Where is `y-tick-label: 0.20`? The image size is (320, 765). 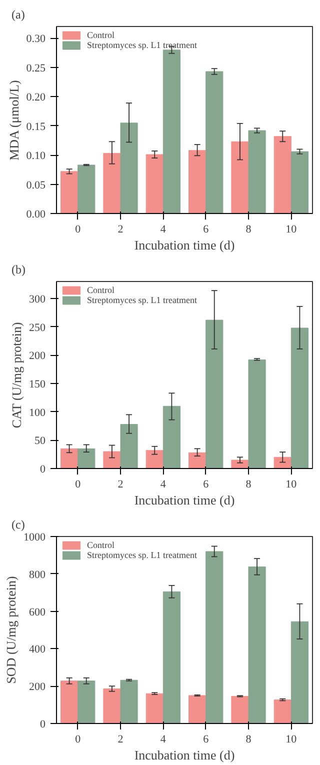
y-tick-label: 0.20 is located at coordinates (36, 98).